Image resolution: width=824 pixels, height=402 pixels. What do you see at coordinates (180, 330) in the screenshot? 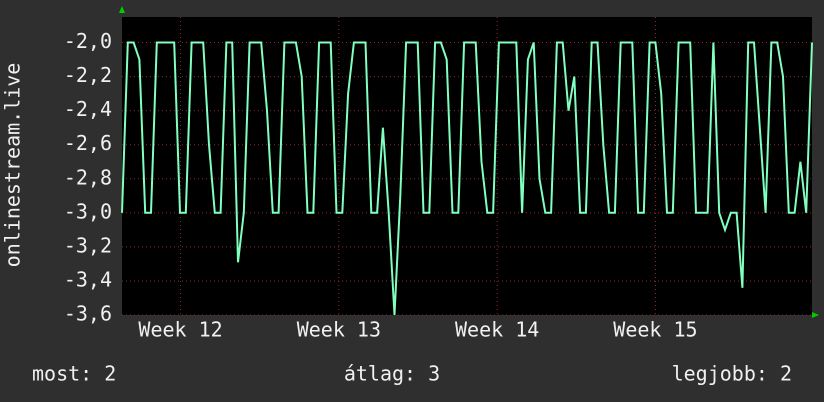
I see `x-tick-label: Week 12` at bounding box center [180, 330].